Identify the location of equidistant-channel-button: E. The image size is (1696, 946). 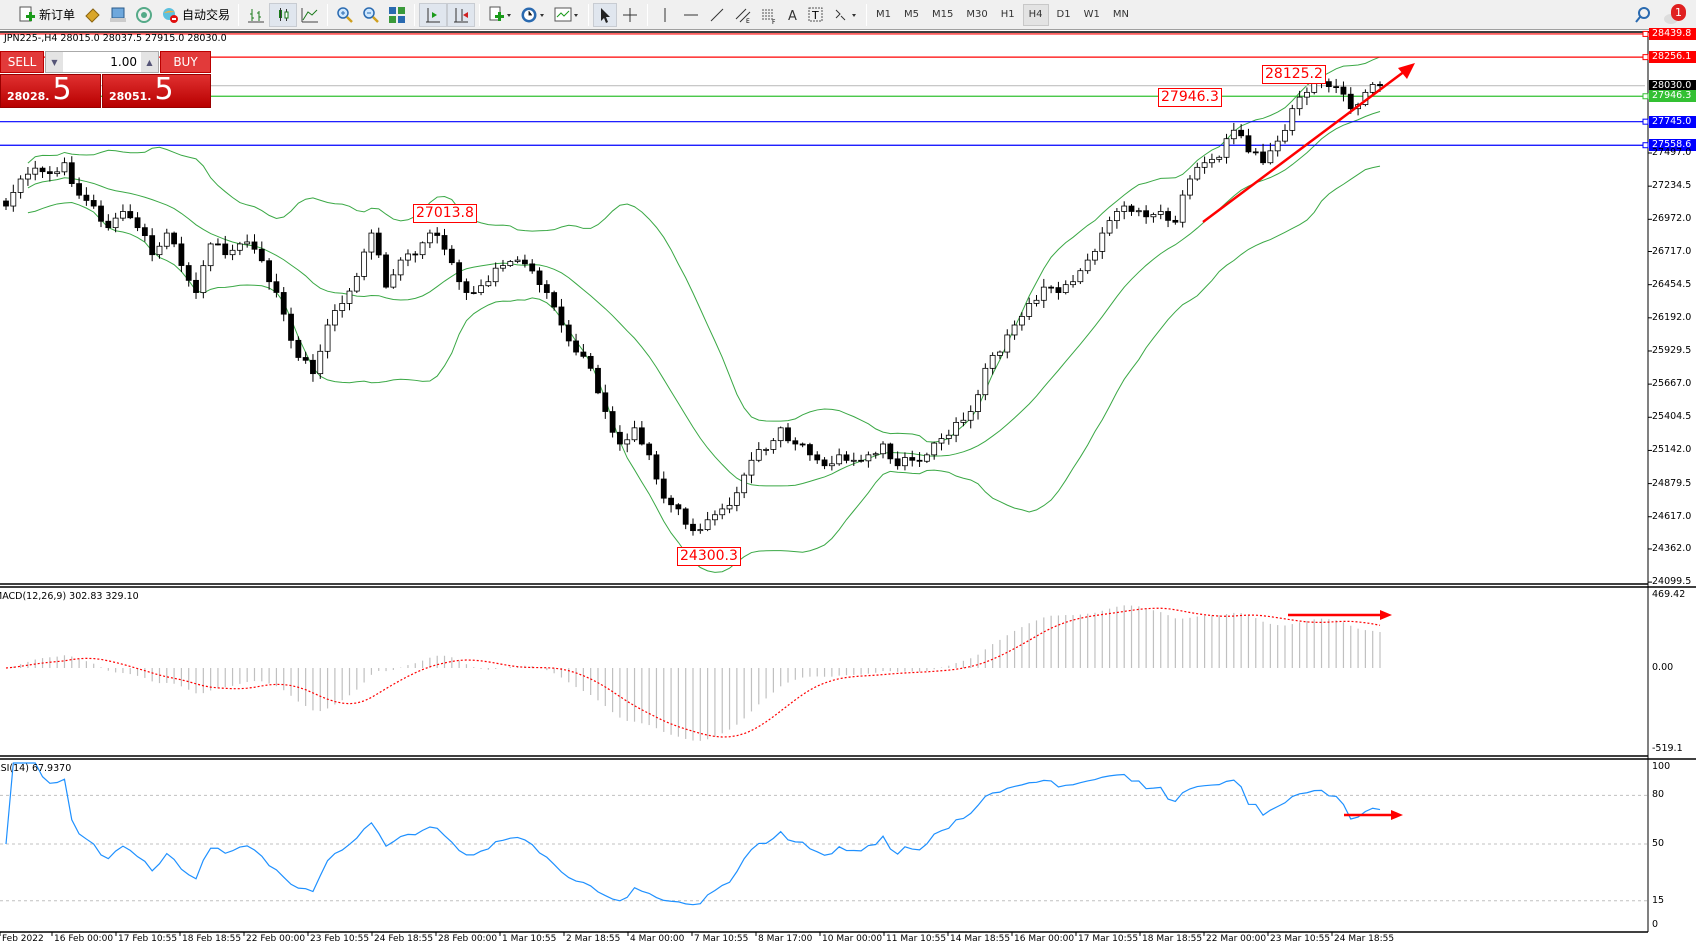
(743, 15).